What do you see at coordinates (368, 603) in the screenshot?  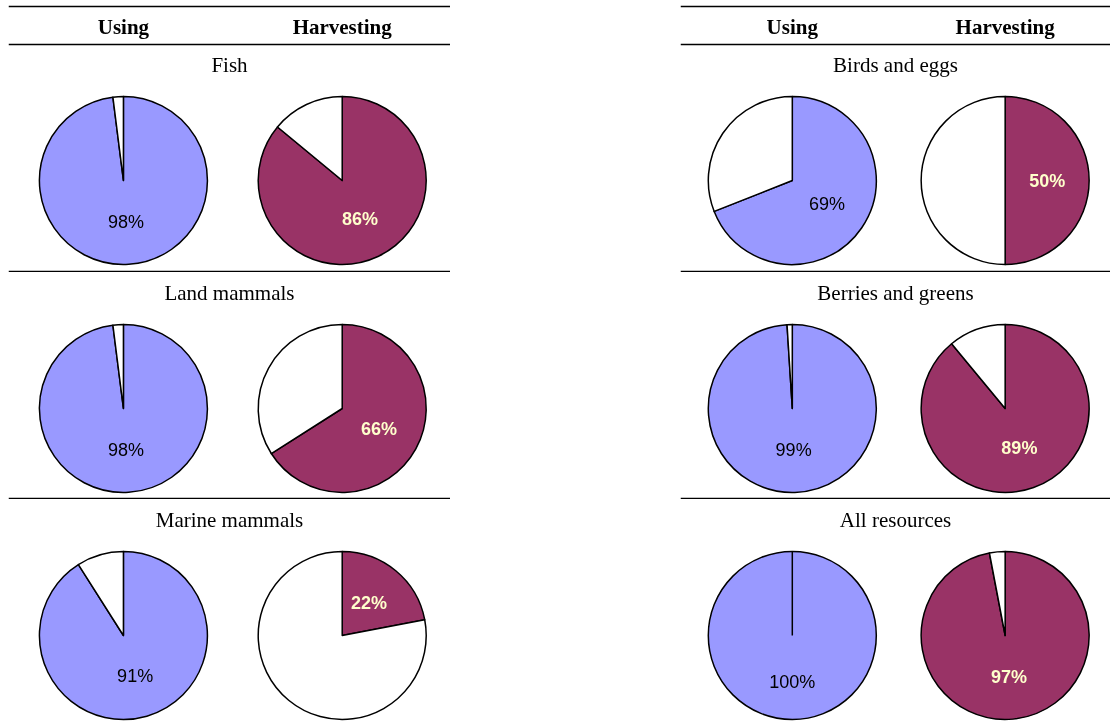 I see `data-label: 22%` at bounding box center [368, 603].